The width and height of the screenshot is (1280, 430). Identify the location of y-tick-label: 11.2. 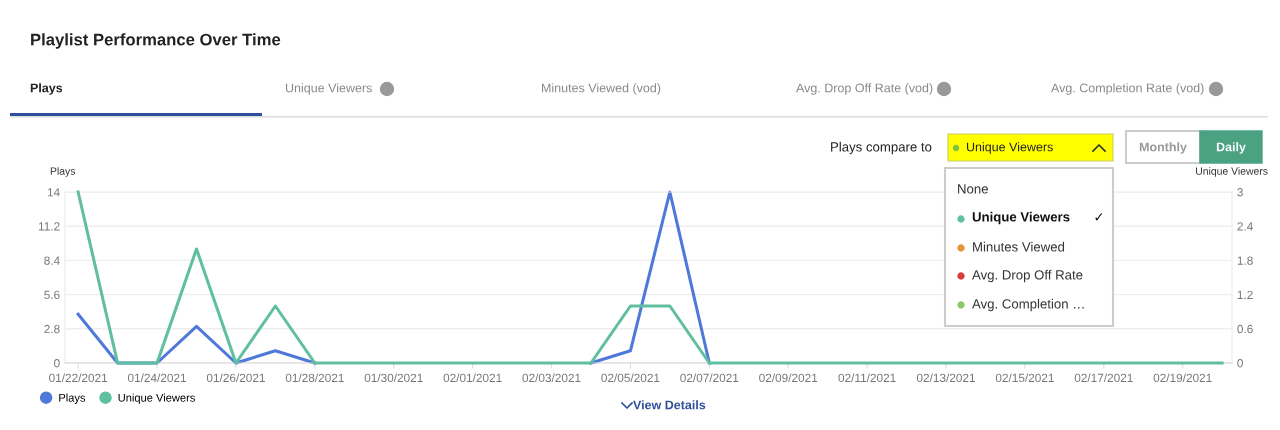
(49, 226).